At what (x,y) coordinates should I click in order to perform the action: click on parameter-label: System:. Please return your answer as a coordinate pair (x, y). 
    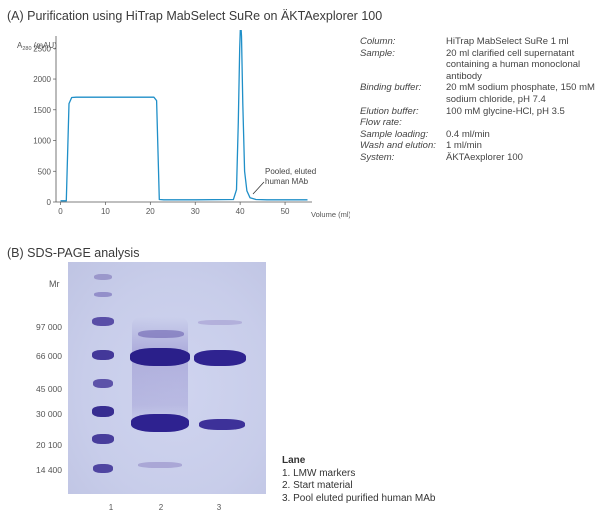
    Looking at the image, I should click on (377, 157).